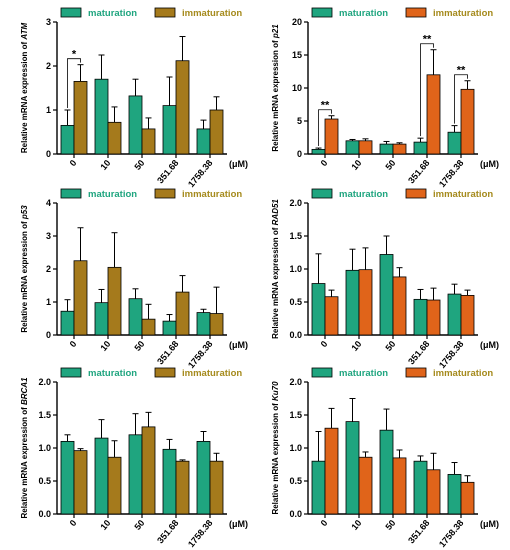  I want to click on y-axis-label-prefix: Relative mRNA expression of, so click(24, 276).